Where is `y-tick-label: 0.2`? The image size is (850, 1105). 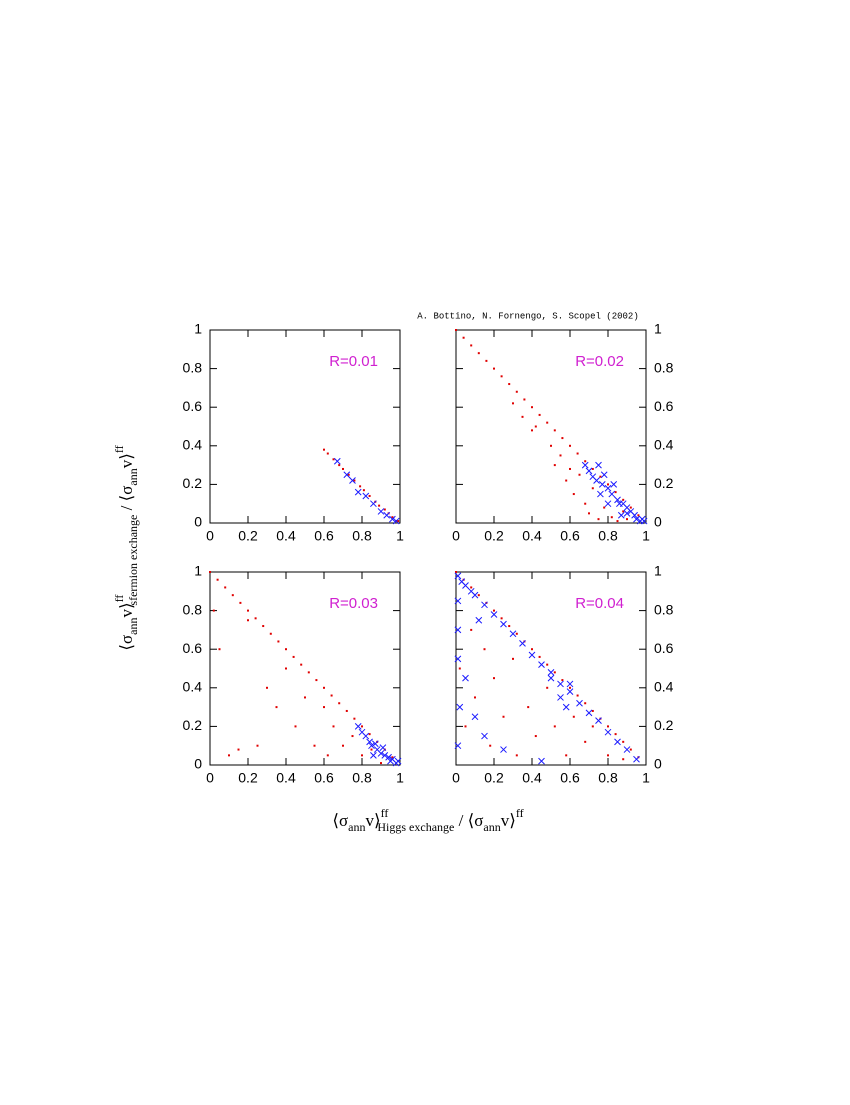 y-tick-label: 0.2 is located at coordinates (193, 483).